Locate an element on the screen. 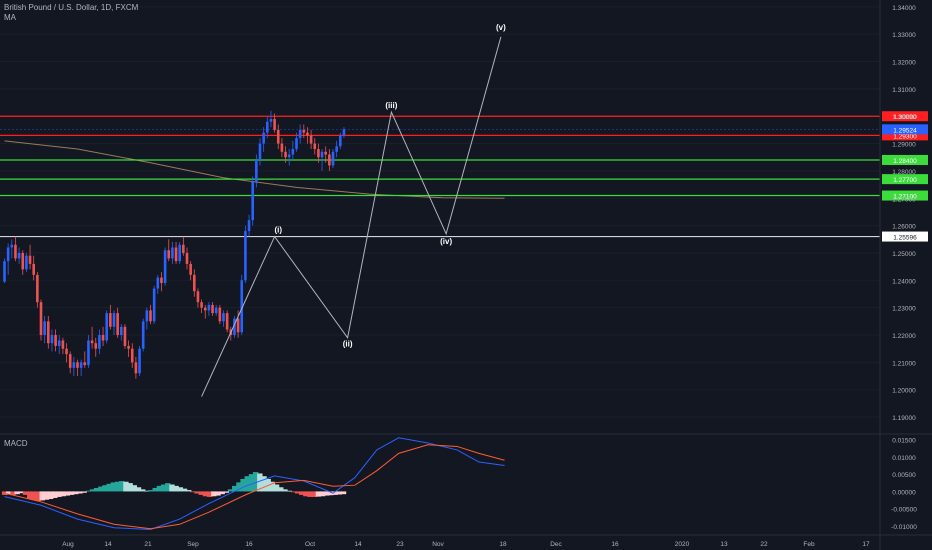  level-price-label: 1.28400 is located at coordinates (905, 161).